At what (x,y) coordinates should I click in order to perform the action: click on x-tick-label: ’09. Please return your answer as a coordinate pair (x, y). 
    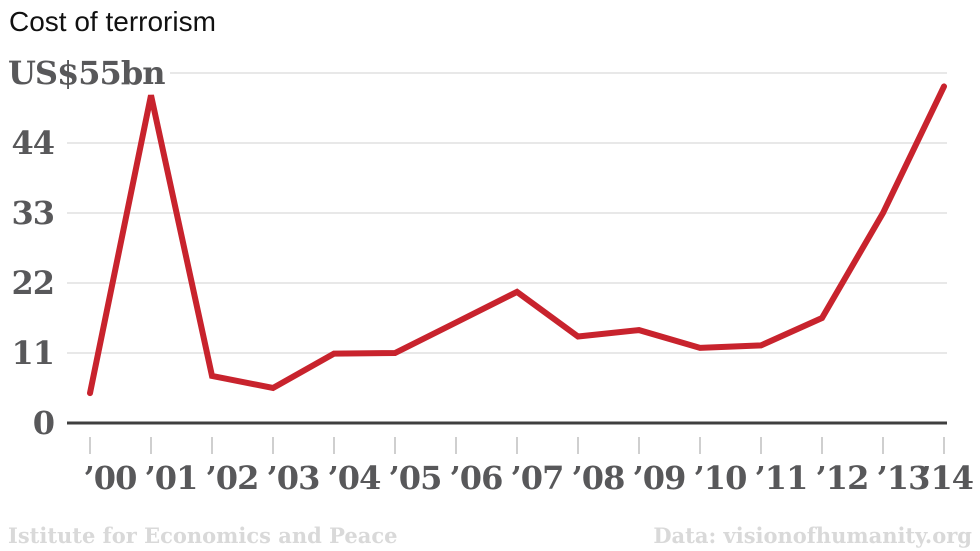
    Looking at the image, I should click on (659, 478).